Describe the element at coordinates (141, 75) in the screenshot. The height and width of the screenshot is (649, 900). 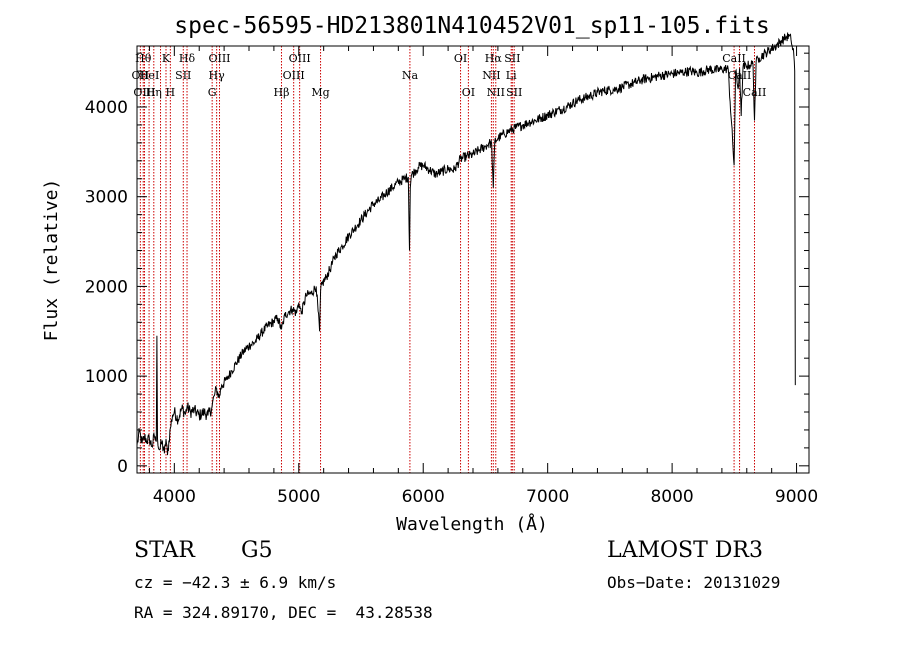
I see `spectral-line-label: OII` at that location.